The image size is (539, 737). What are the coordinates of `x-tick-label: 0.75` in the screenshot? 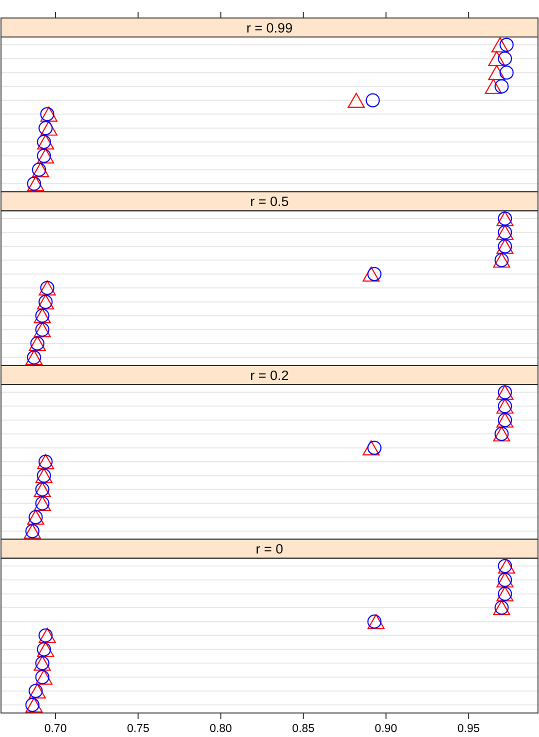 It's located at (138, 729).